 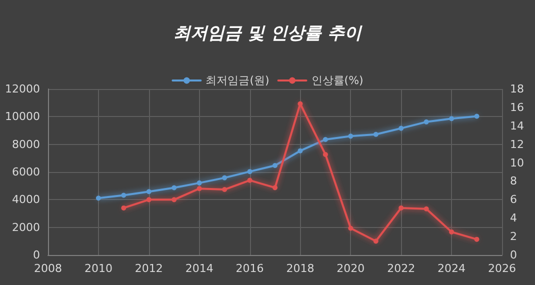 What do you see at coordinates (199, 268) in the screenshot?
I see `x-tick-label: 2014` at bounding box center [199, 268].